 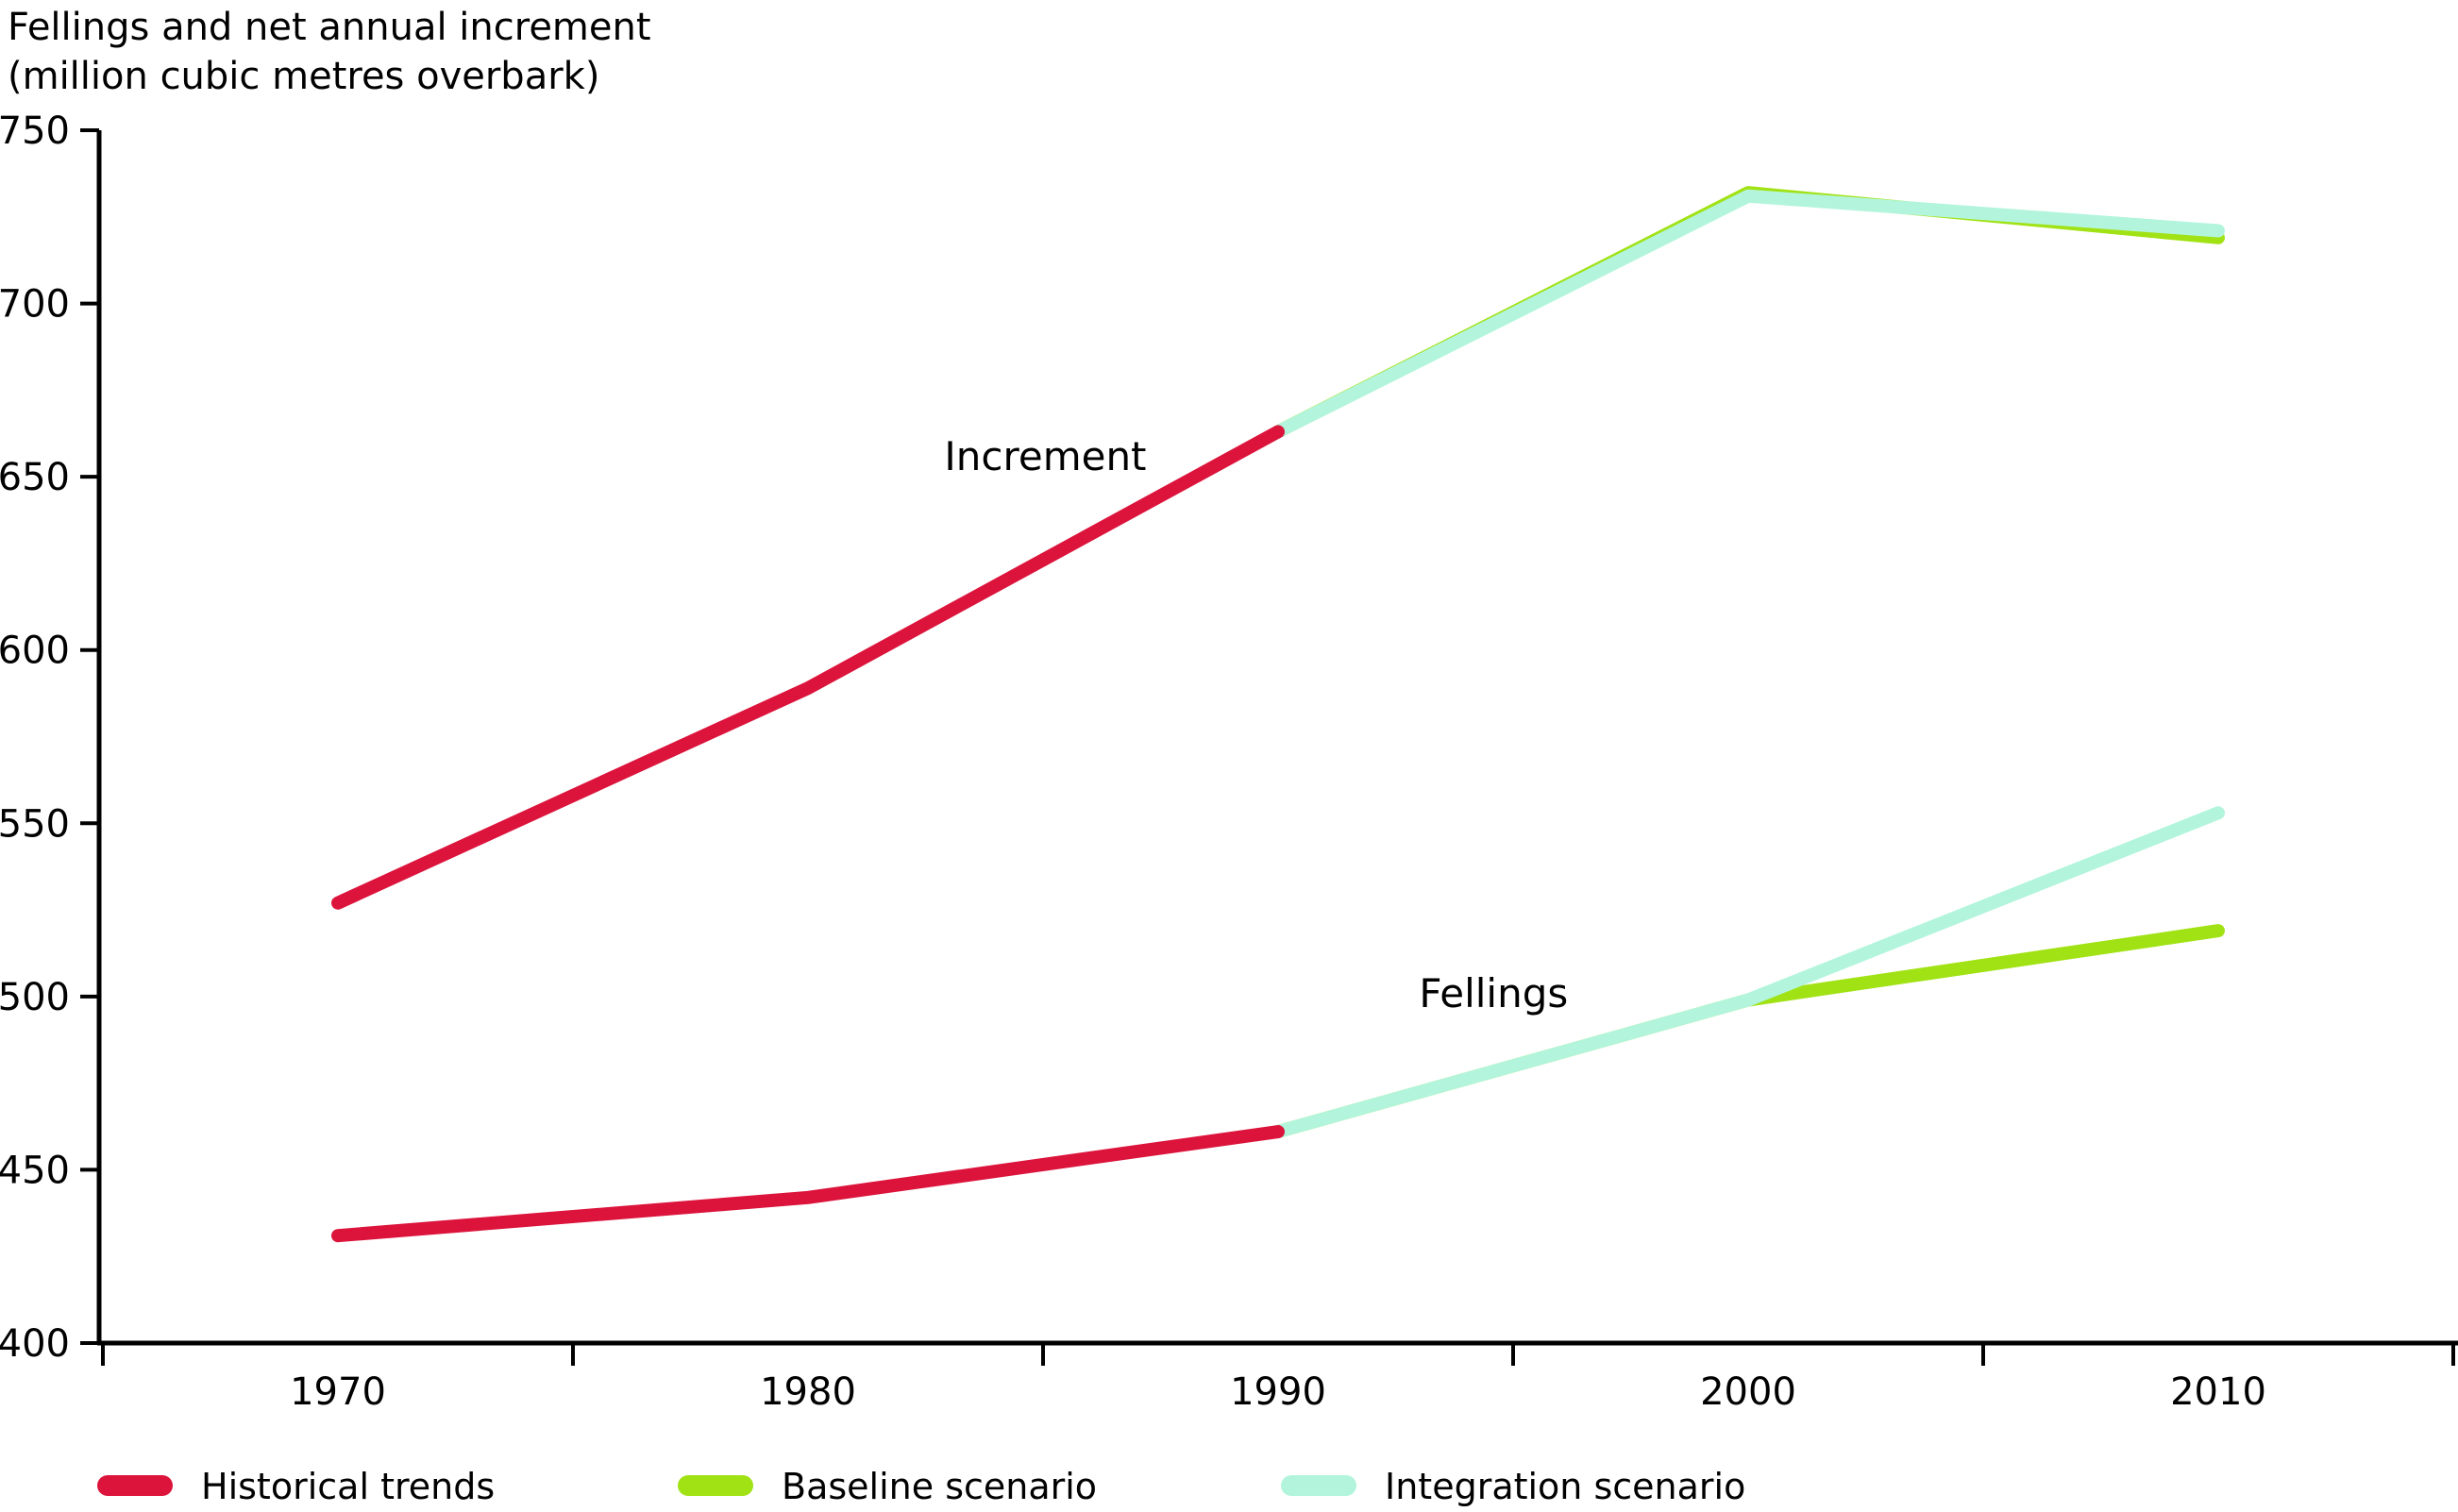 I want to click on x-tick-label: 1980, so click(x=808, y=1392).